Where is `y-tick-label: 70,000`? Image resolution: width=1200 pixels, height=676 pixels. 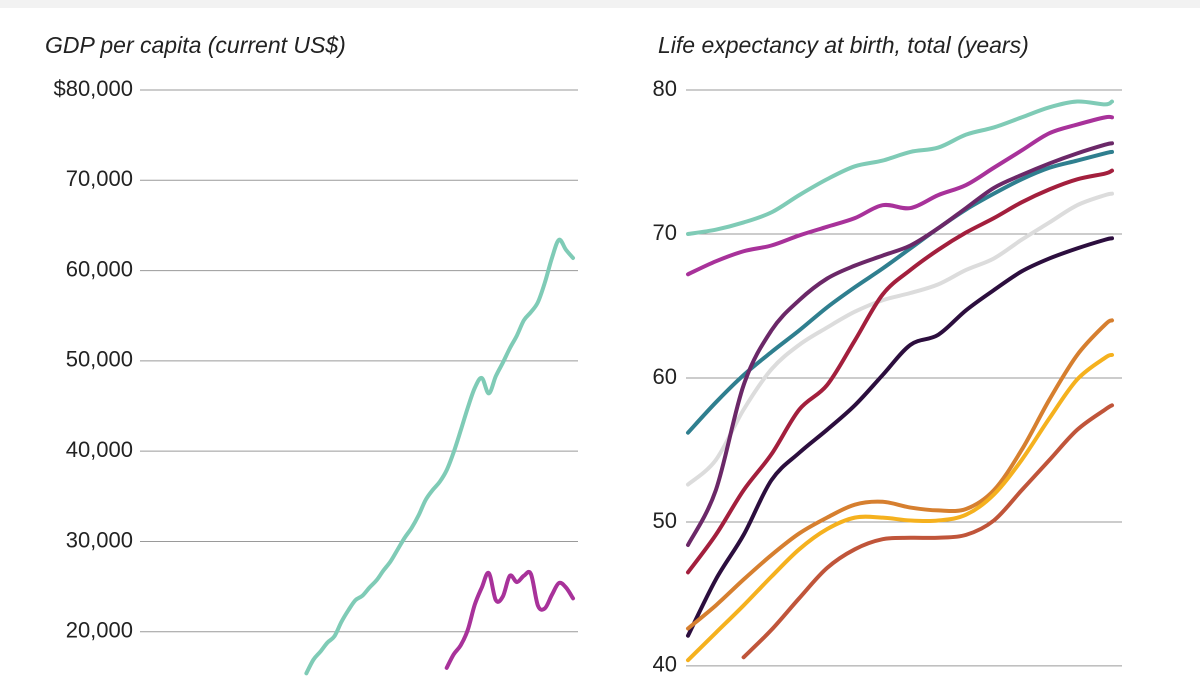 y-tick-label: 70,000 is located at coordinates (99, 178).